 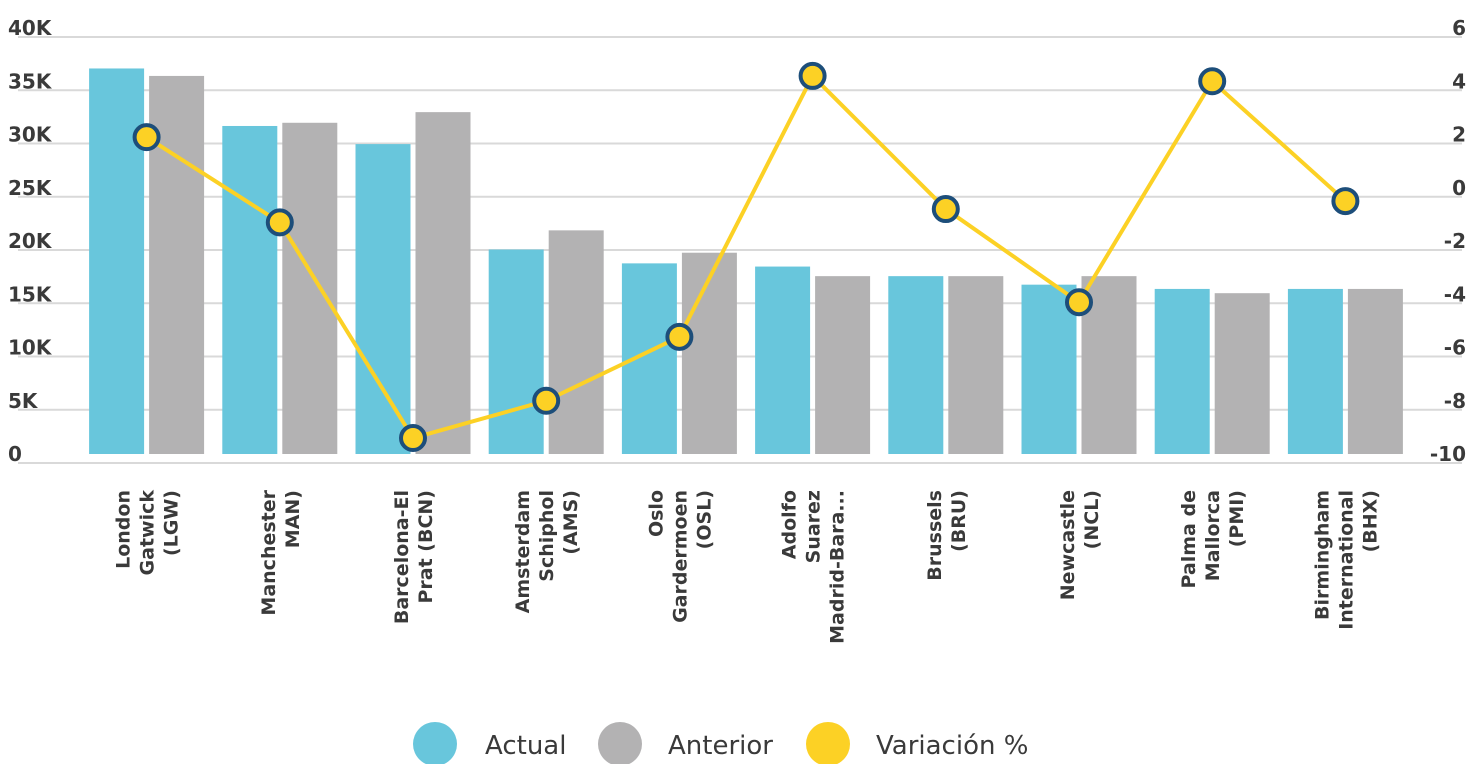 What do you see at coordinates (1459, 81) in the screenshot?
I see `right-axis-tick-label: 4` at bounding box center [1459, 81].